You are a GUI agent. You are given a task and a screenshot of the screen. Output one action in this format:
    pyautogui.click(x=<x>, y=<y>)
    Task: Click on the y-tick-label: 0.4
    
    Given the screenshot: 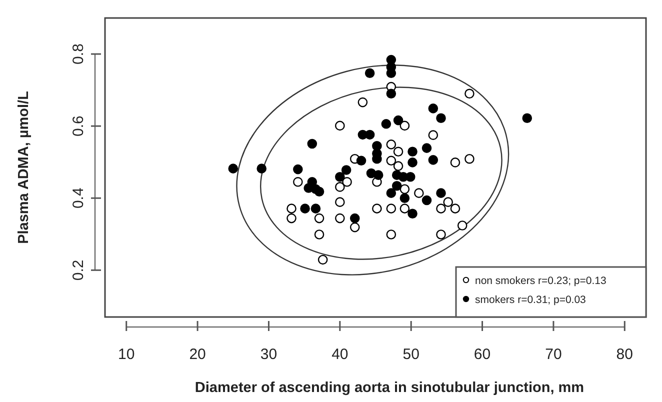 What is the action you would take?
    pyautogui.click(x=78, y=198)
    